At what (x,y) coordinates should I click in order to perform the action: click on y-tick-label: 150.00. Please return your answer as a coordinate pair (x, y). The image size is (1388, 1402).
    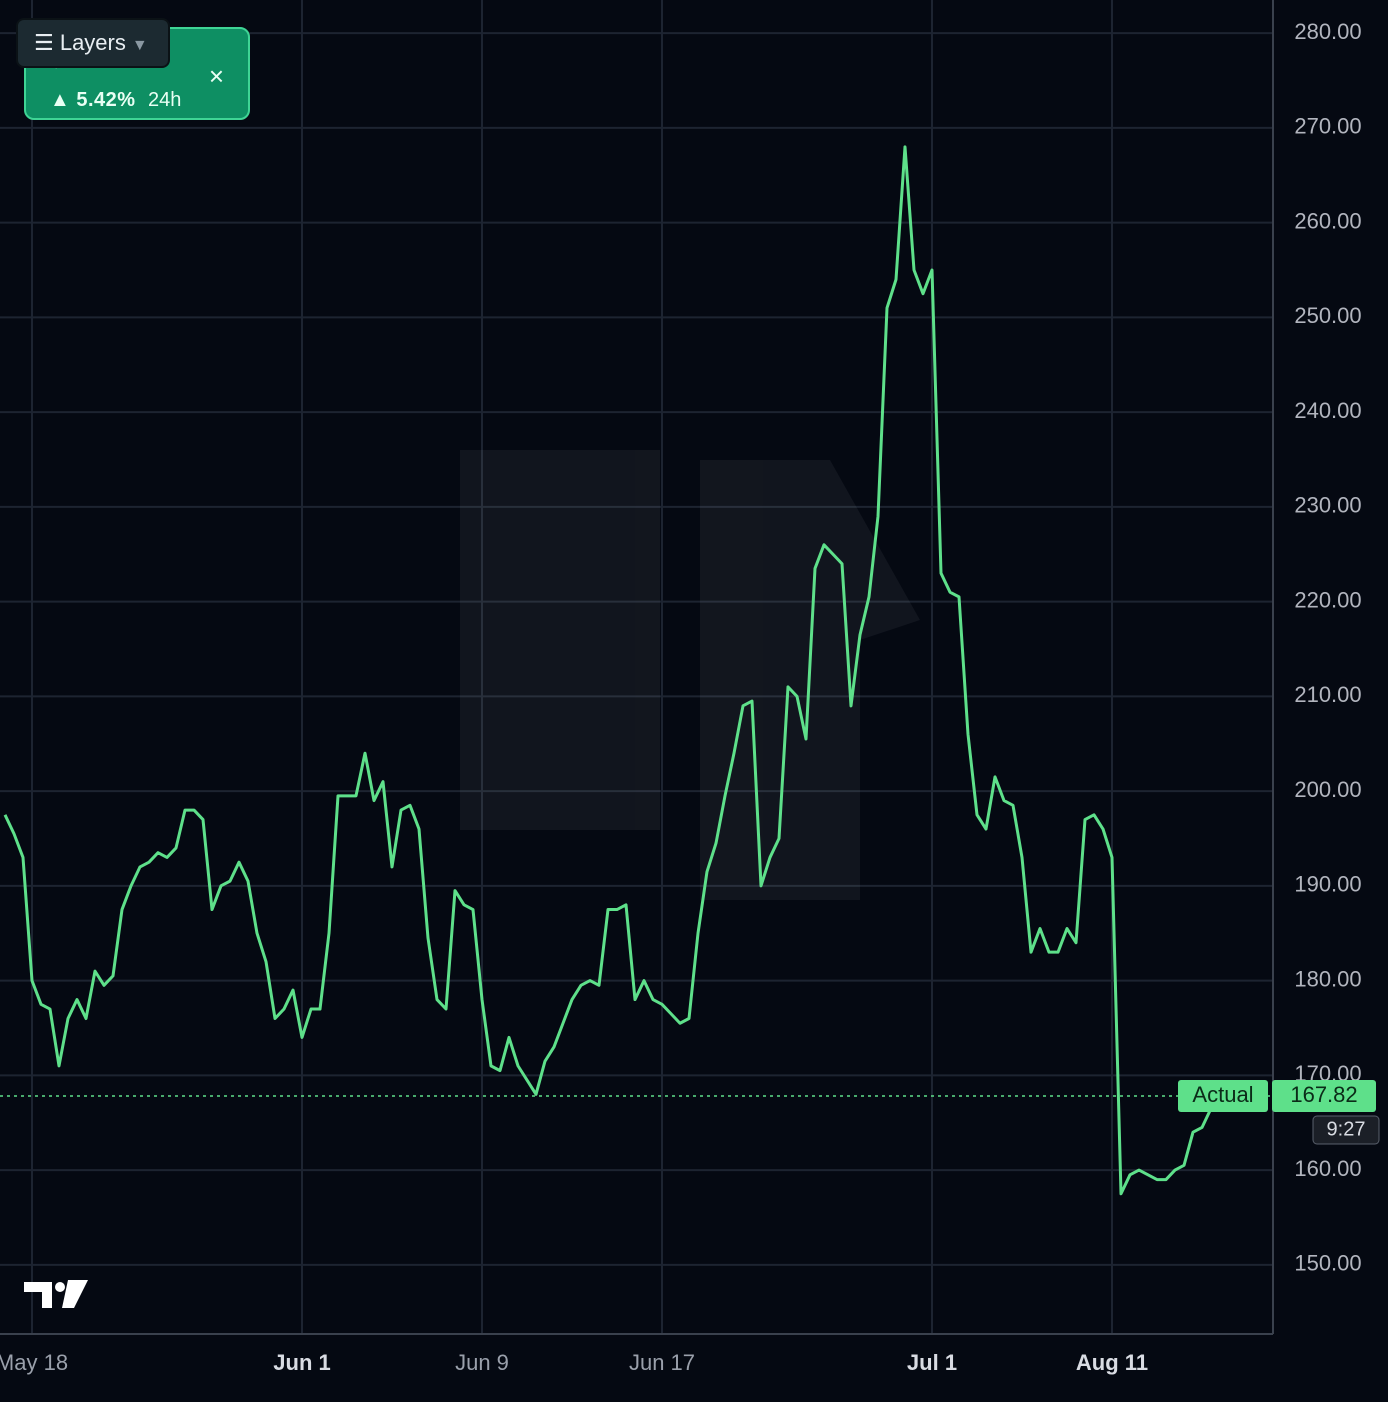
    Looking at the image, I should click on (1327, 1263).